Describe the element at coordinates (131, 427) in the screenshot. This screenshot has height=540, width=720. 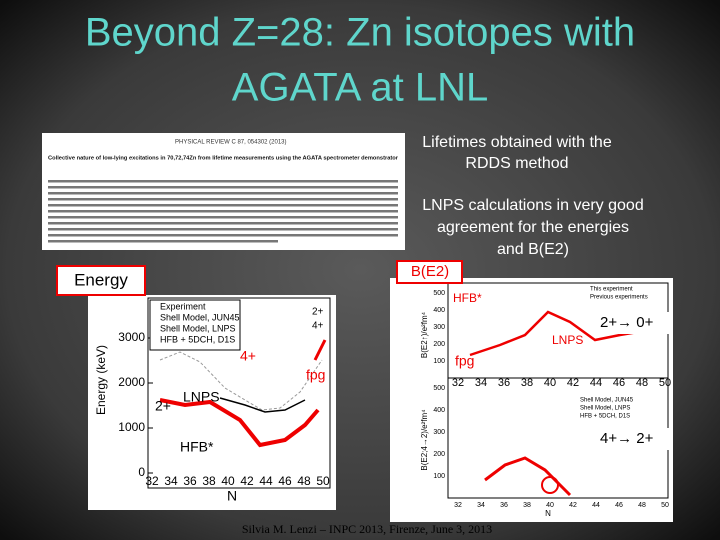
I see `y-tick-label: 1000` at that location.